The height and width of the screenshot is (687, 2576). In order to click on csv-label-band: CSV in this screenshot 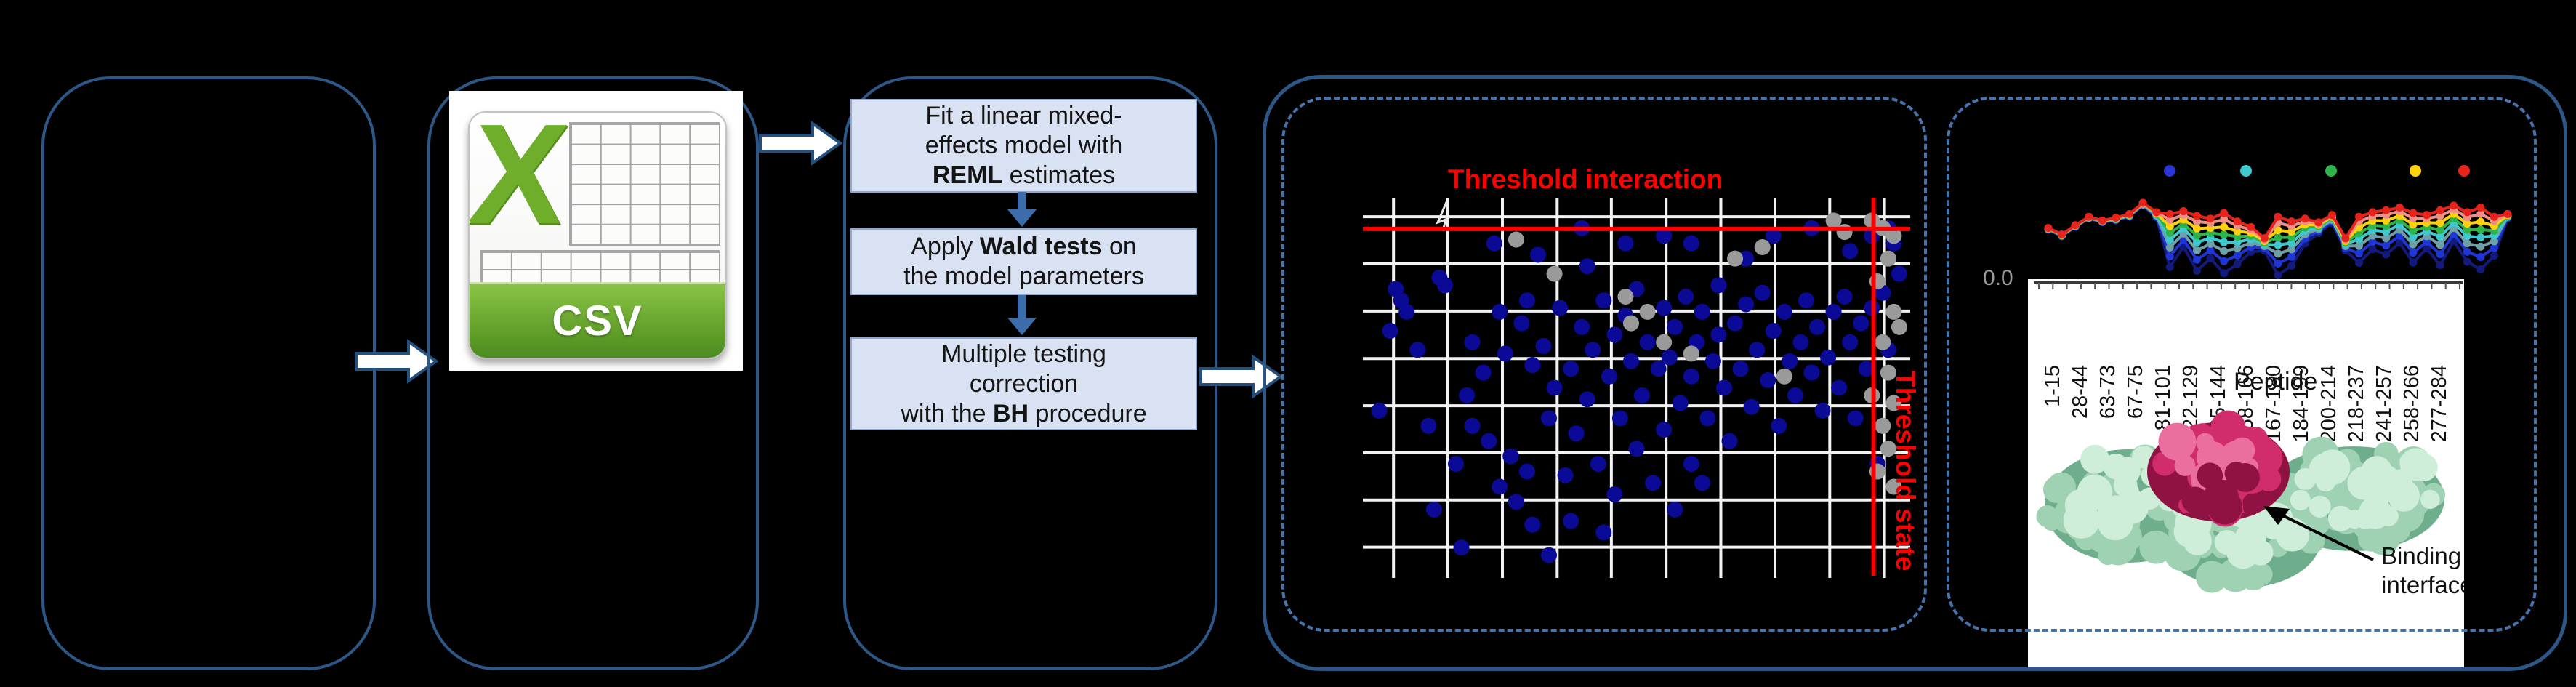, I will do `click(597, 319)`.